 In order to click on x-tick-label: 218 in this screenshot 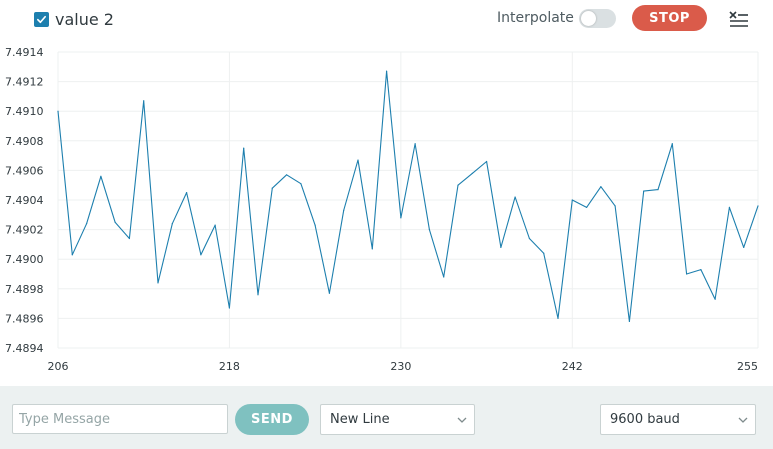, I will do `click(229, 366)`.